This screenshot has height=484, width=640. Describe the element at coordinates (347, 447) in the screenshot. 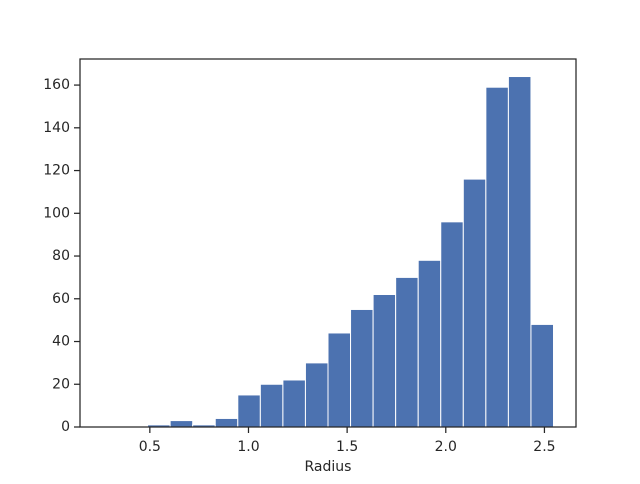

I see `x-tick-label: 1.5` at that location.